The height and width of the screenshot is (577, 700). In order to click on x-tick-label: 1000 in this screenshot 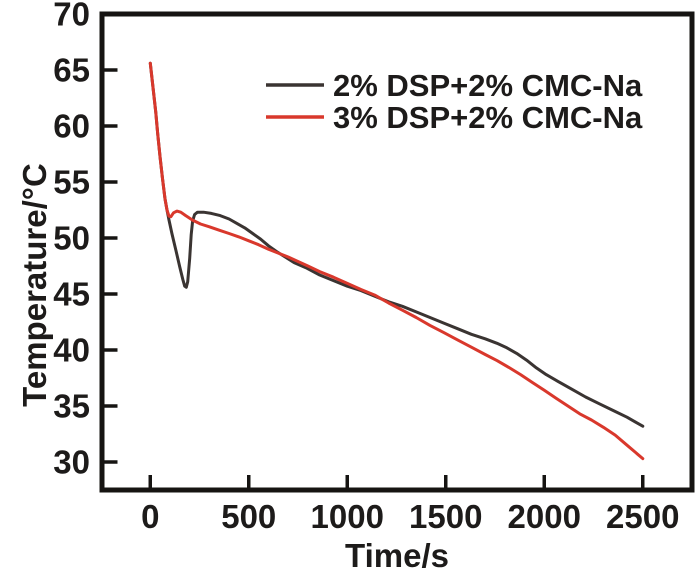, I will do `click(347, 516)`.